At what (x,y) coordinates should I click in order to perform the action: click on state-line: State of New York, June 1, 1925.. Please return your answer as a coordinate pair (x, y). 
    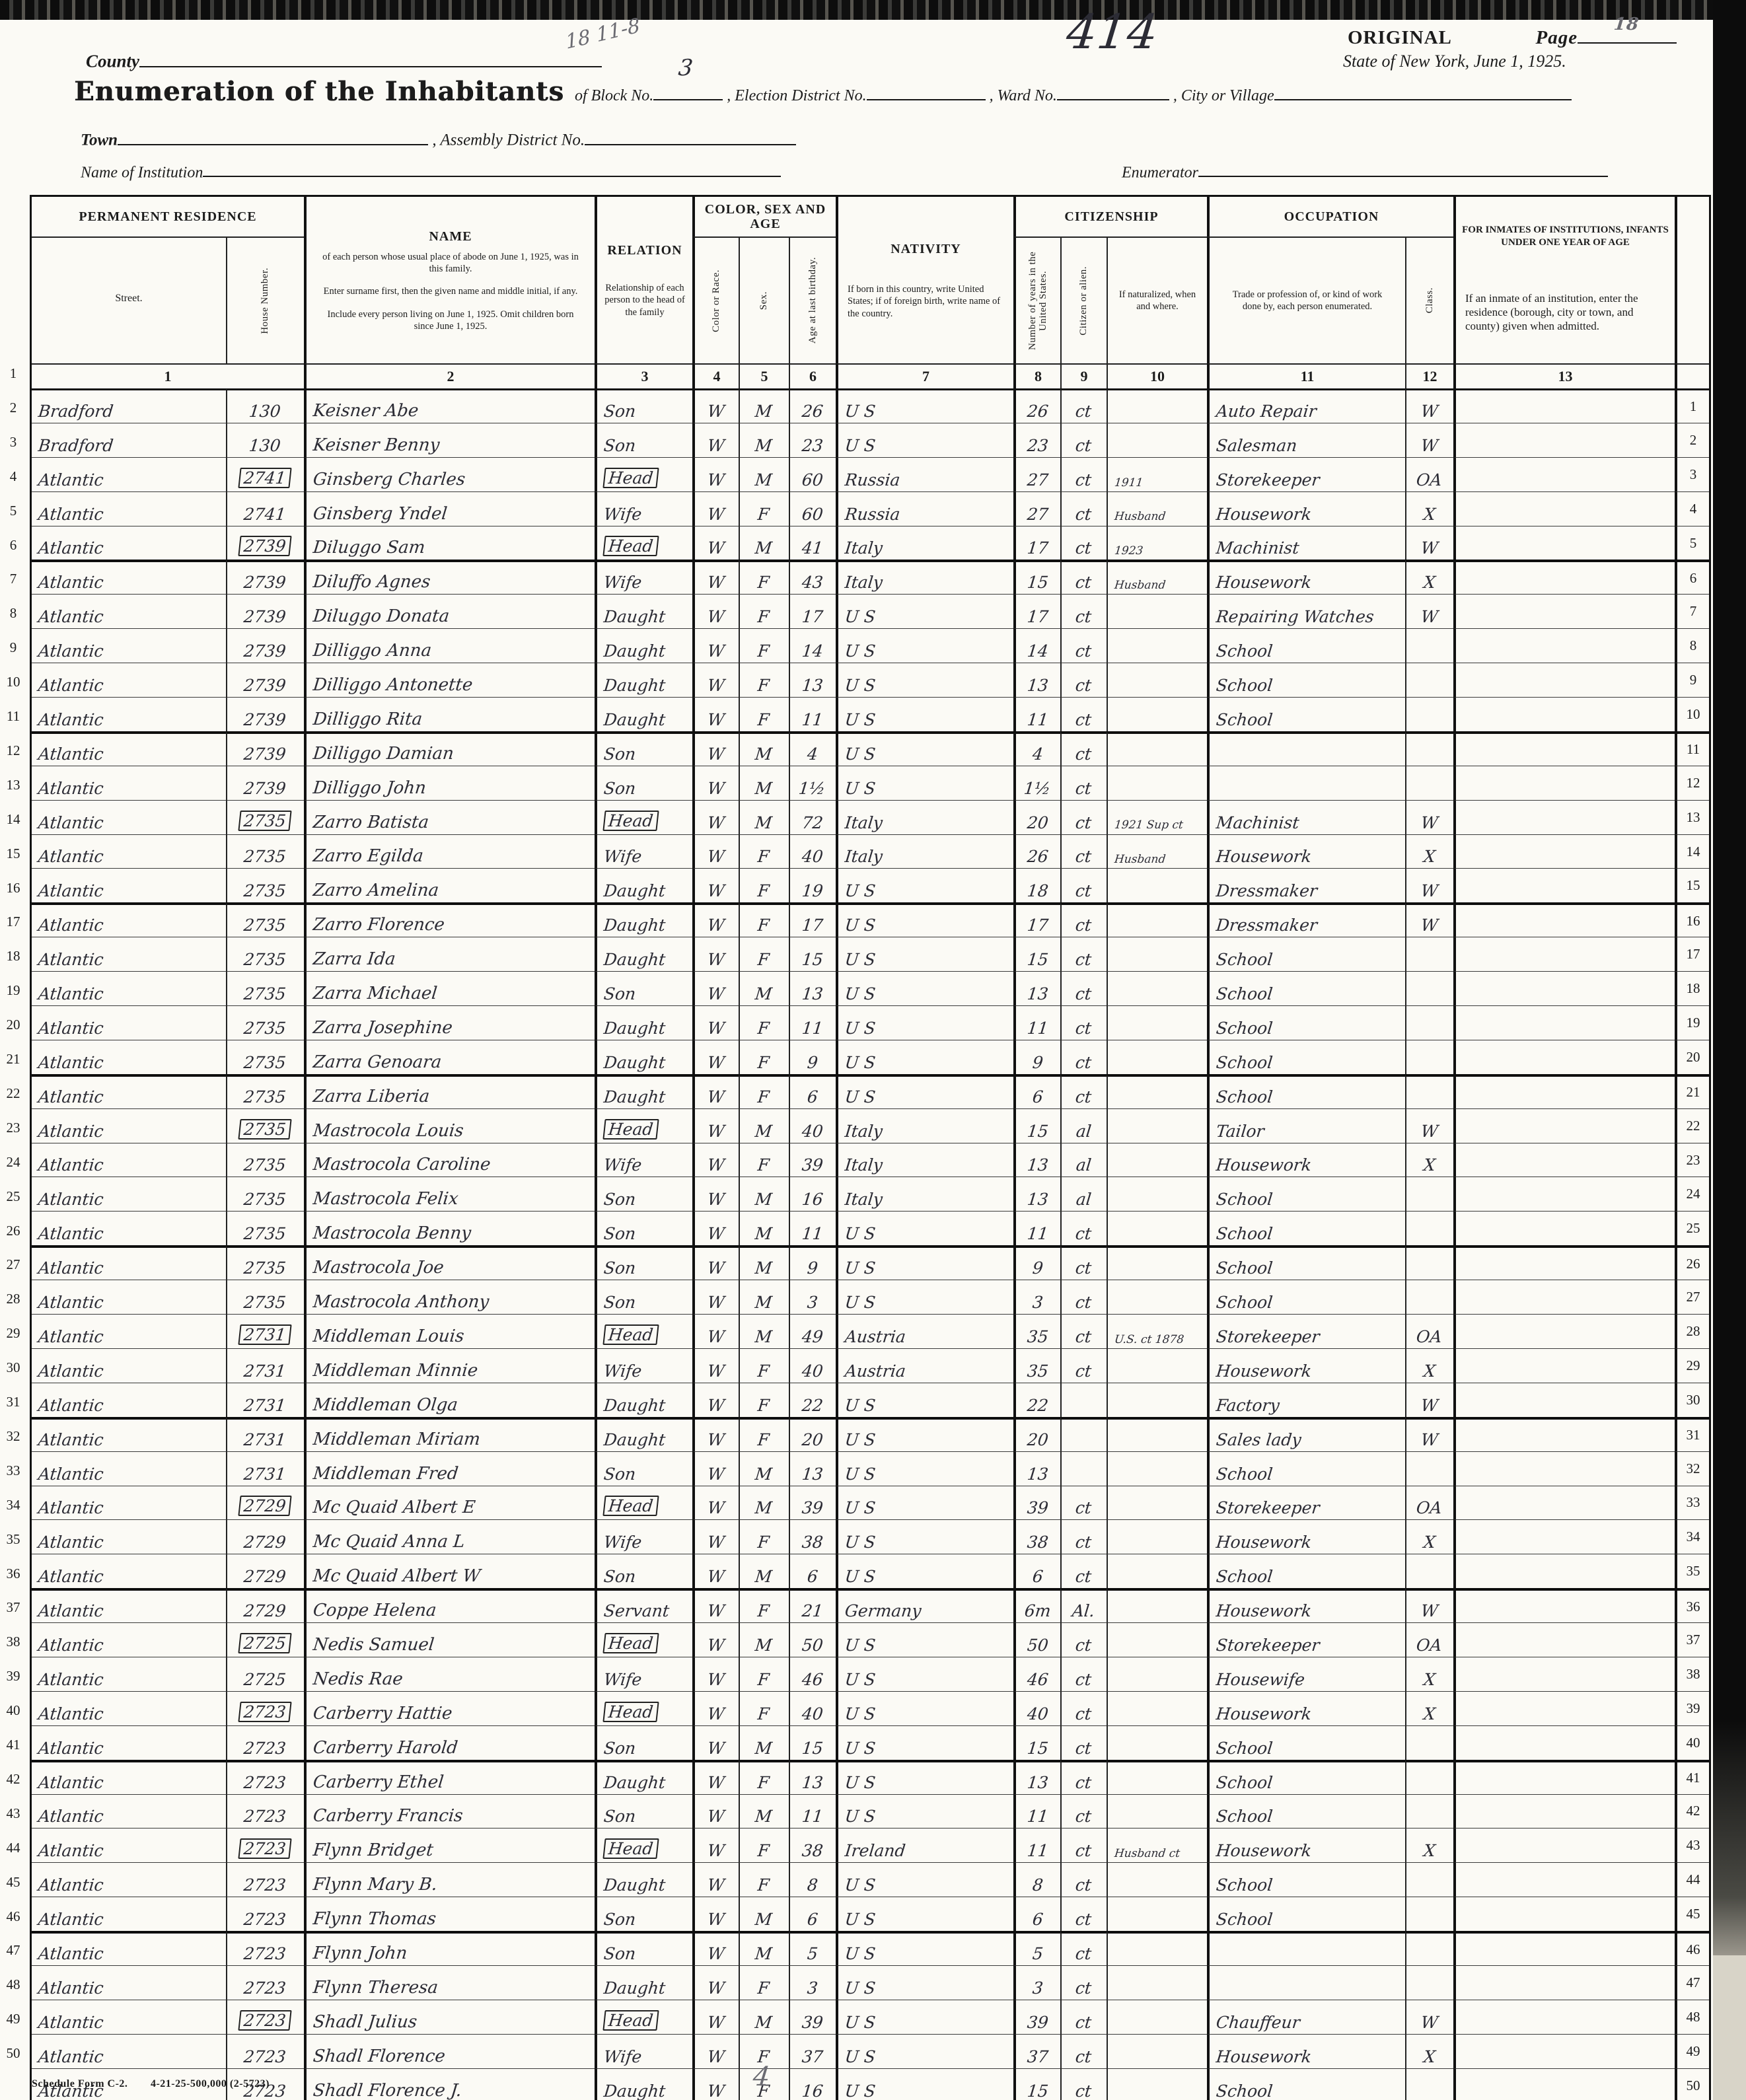
    Looking at the image, I should click on (1454, 61).